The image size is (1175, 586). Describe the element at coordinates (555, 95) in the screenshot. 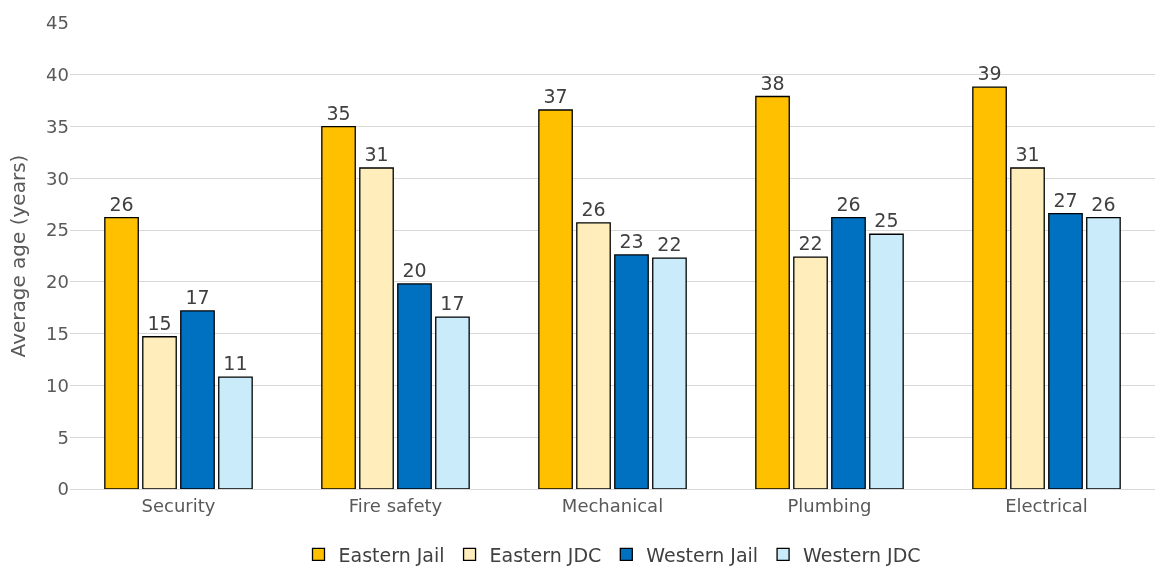

I see `data-label: 37` at that location.